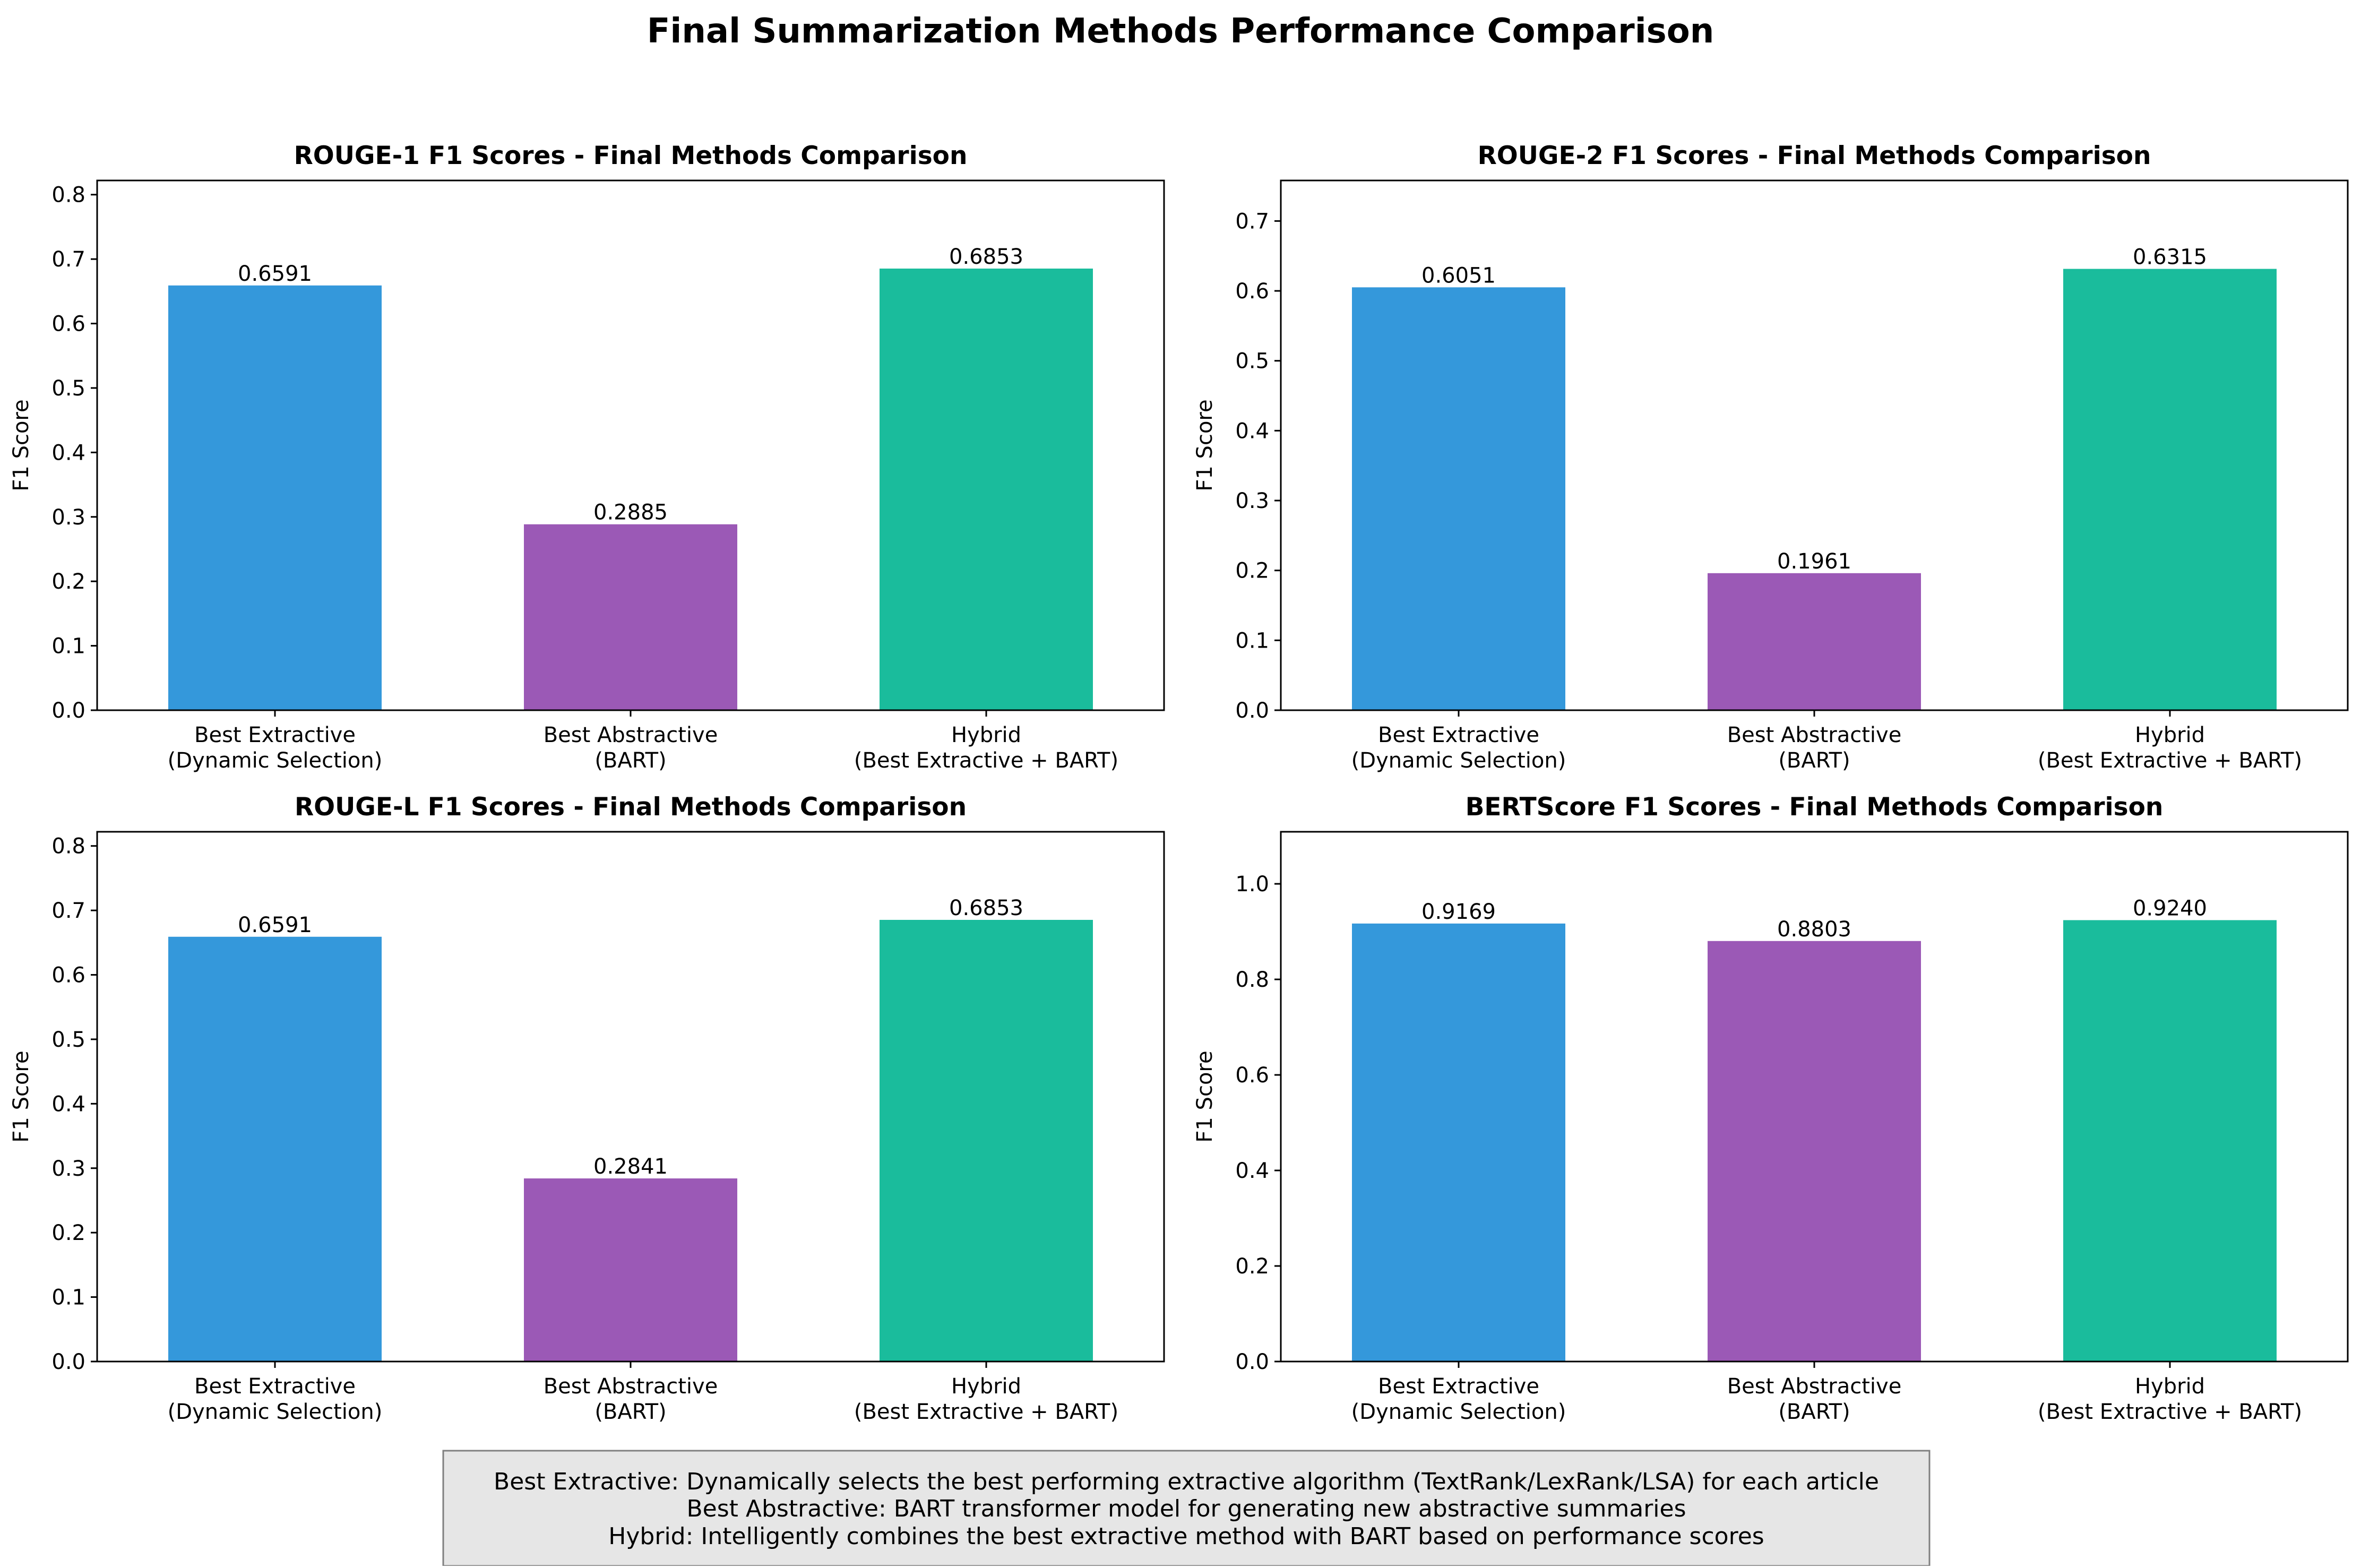  What do you see at coordinates (1458, 276) in the screenshot?
I see `rouge-2-value-label: 0.6051` at bounding box center [1458, 276].